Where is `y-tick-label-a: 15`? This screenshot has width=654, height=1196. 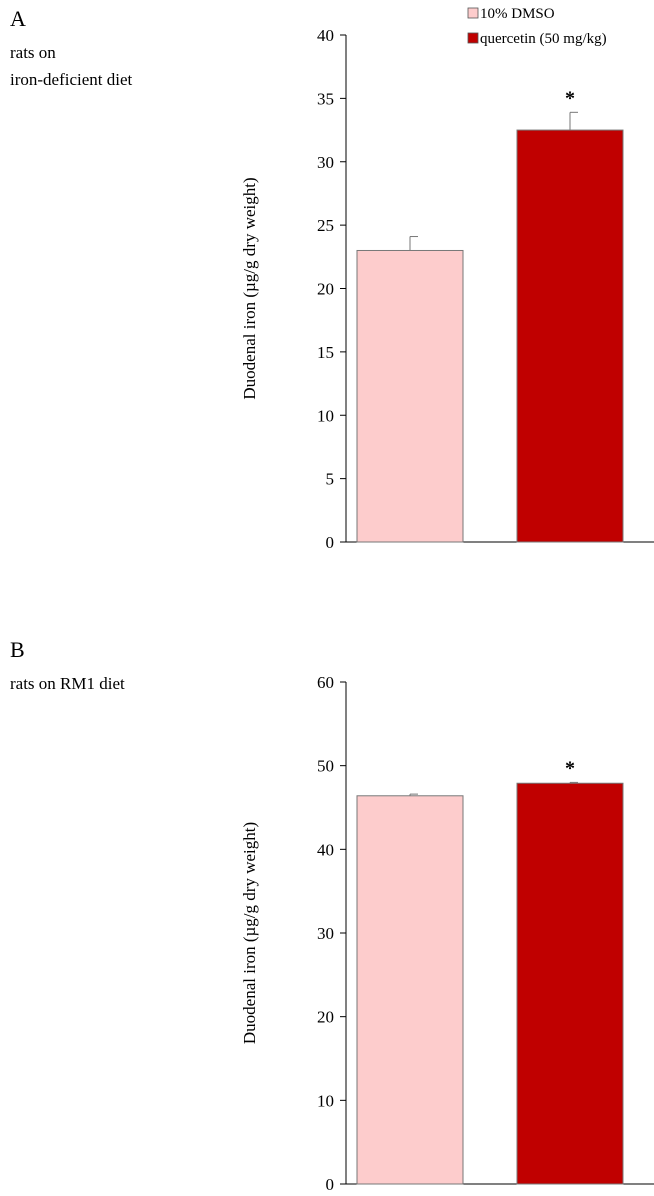
y-tick-label-a: 15 is located at coordinates (325, 352).